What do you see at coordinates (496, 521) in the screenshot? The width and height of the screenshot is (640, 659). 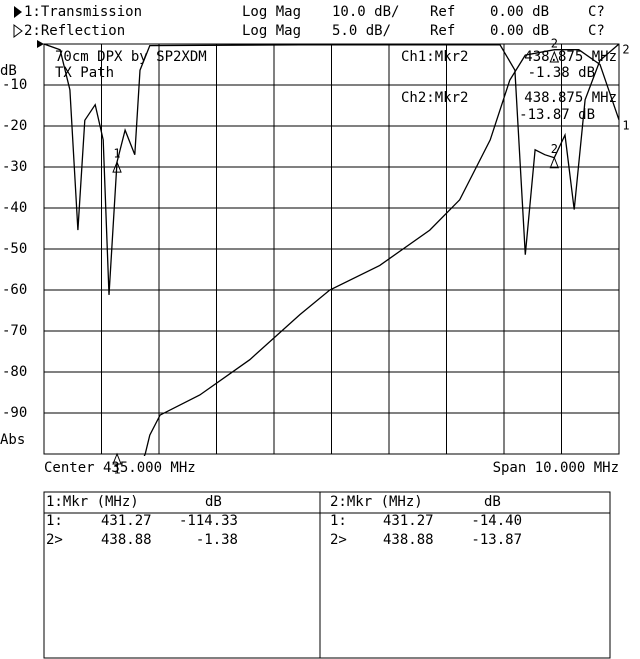 I see `table-cell: -14.40` at bounding box center [496, 521].